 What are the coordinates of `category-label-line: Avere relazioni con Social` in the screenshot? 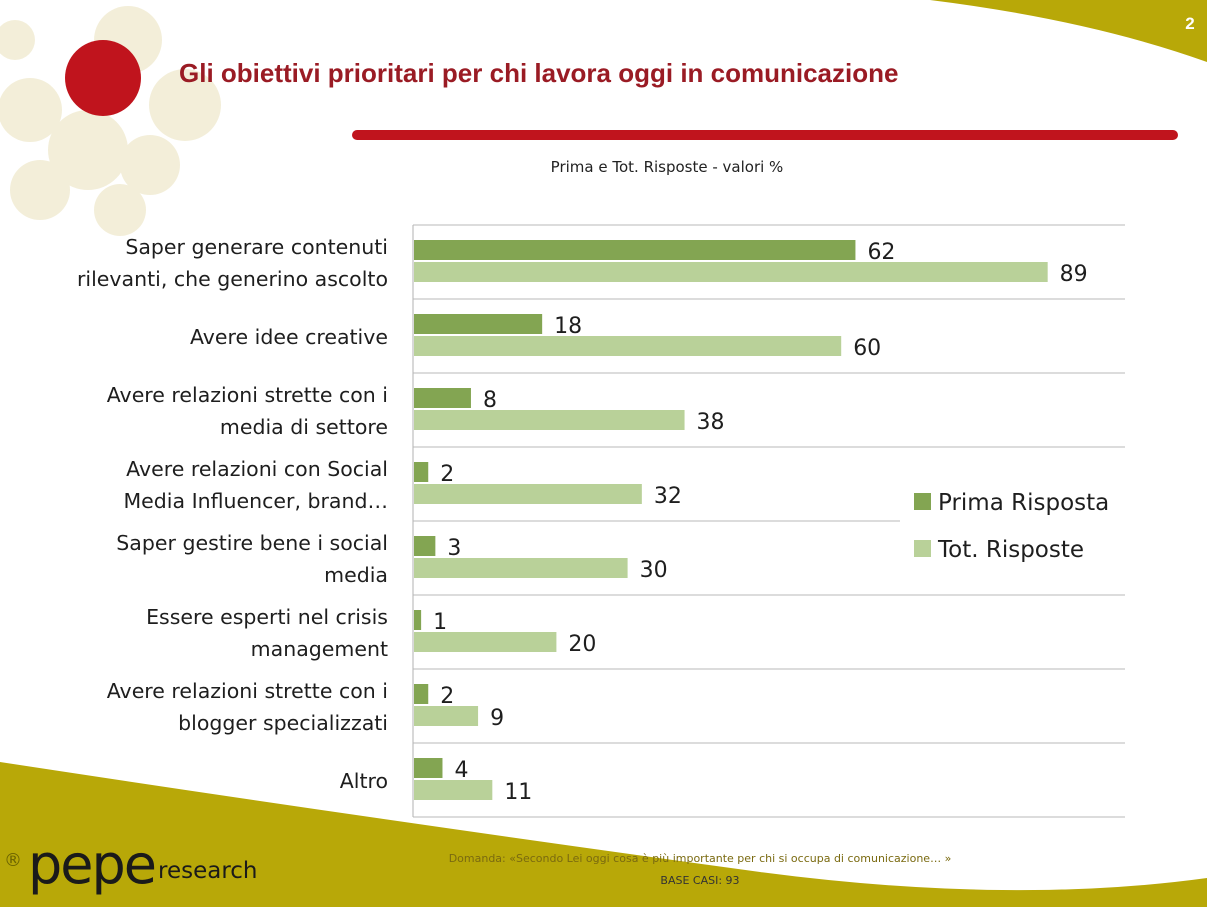 It's located at (257, 469).